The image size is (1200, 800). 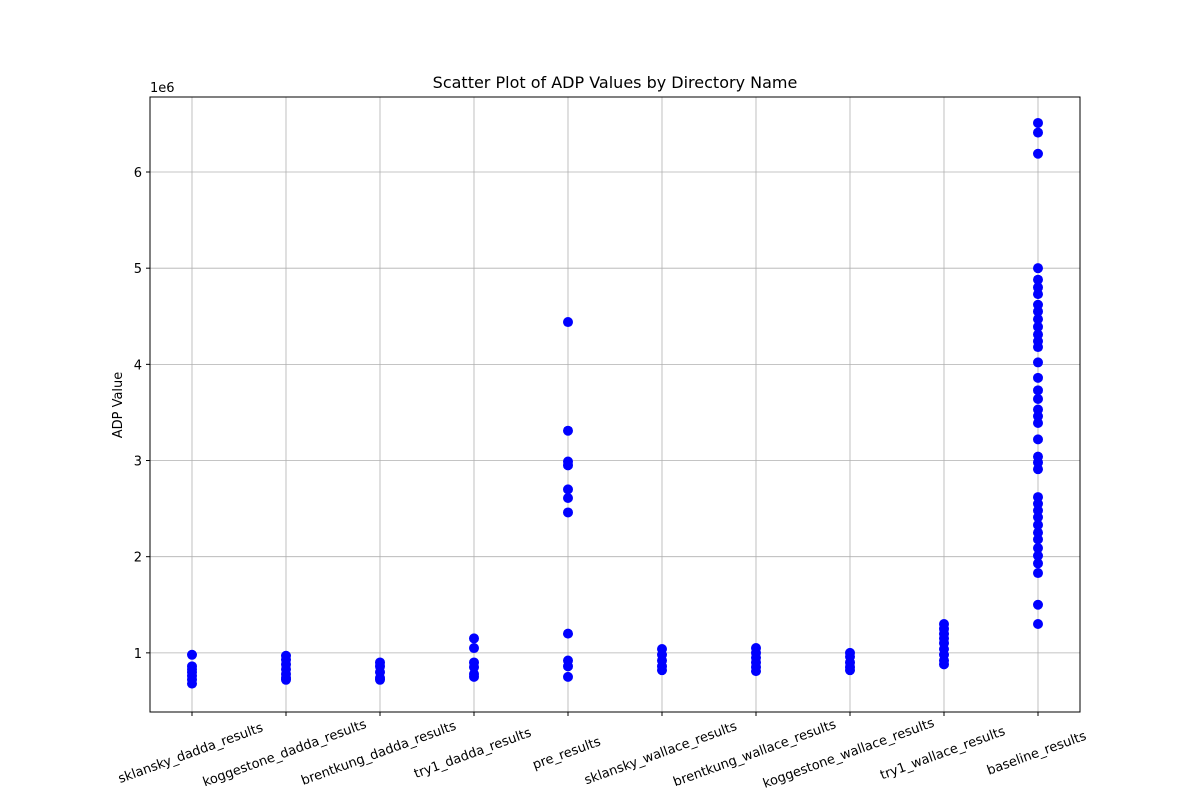 I want to click on y-tick-label: 4, so click(x=138, y=365).